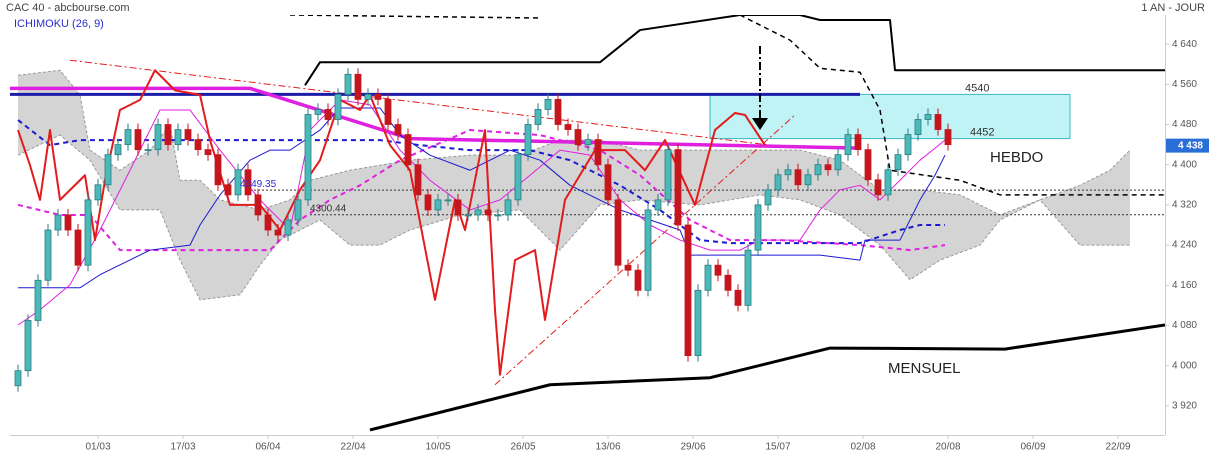  What do you see at coordinates (1184, 365) in the screenshot?
I see `y-tick-label: 4 000` at bounding box center [1184, 365].